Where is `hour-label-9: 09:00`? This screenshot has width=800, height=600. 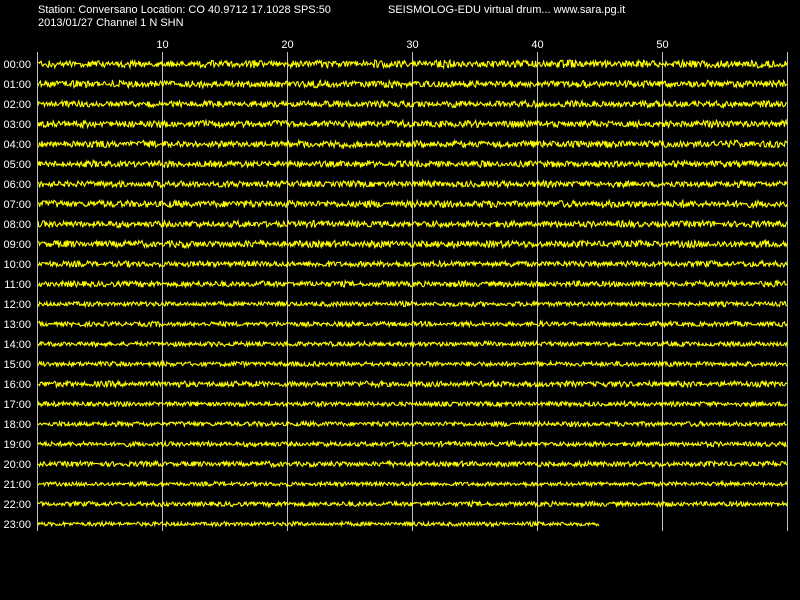
hour-label-9: 09:00 is located at coordinates (17, 245).